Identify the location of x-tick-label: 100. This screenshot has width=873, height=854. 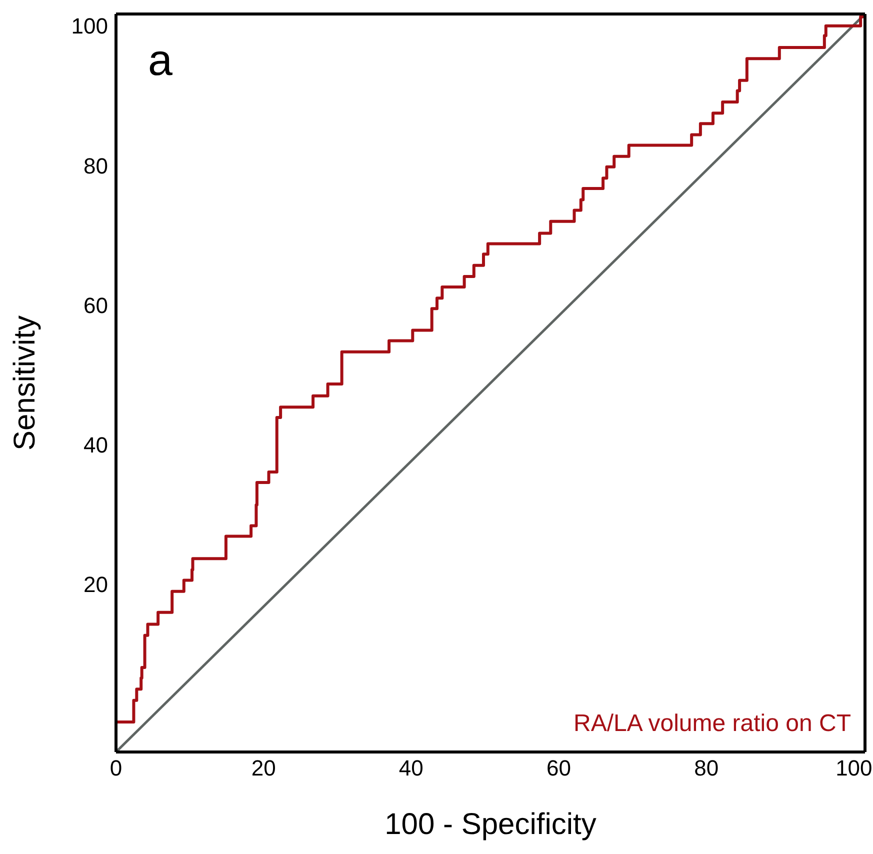
(854, 768).